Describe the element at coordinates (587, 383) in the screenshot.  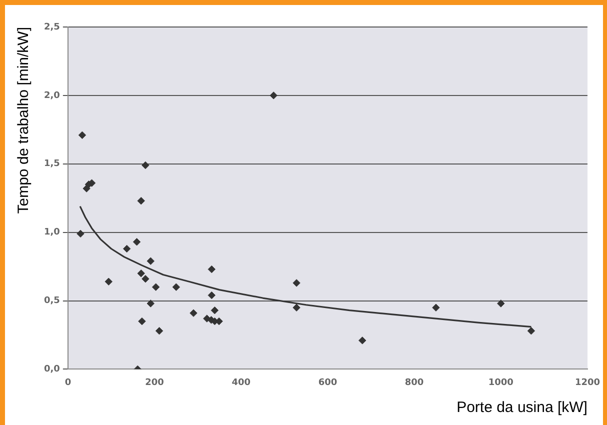
I see `x-tick-label: 1200` at that location.